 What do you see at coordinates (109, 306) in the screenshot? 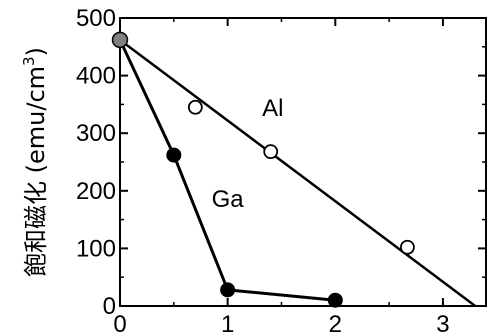
I see `y-tick-label: 0` at bounding box center [109, 306].